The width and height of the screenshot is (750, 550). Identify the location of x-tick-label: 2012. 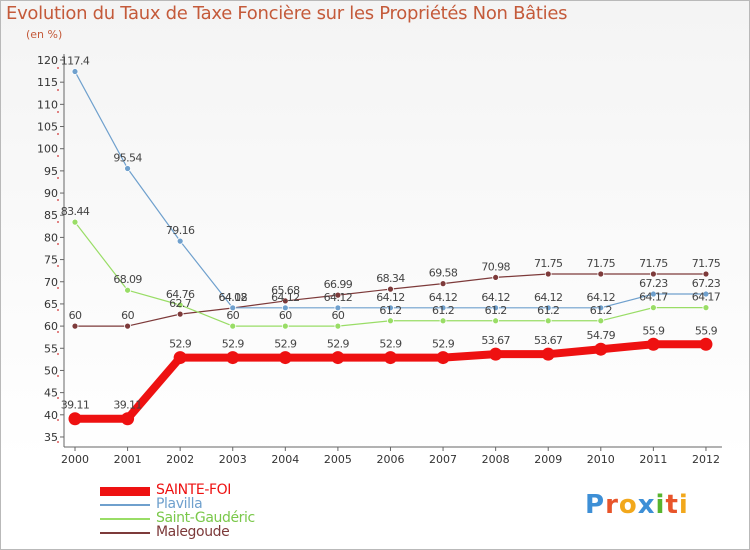
(706, 459).